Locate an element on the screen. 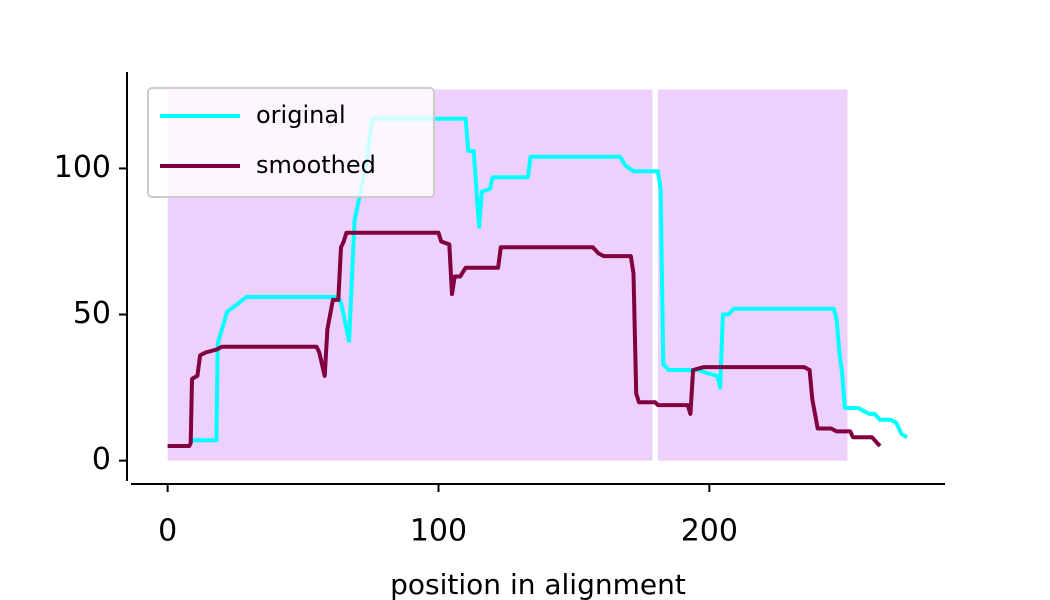  legend: original smoothed is located at coordinates (291, 142).